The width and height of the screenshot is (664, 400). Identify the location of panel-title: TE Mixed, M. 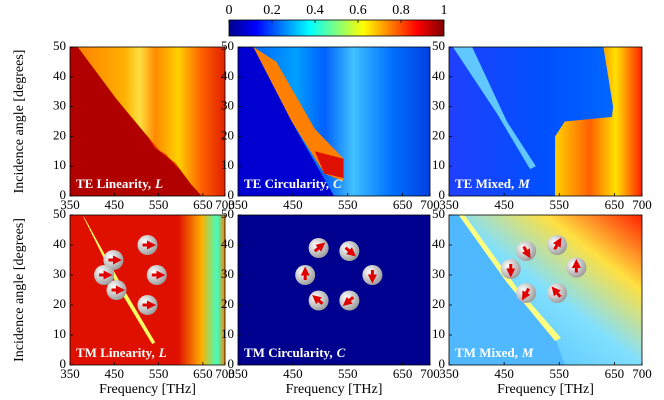
(492, 183).